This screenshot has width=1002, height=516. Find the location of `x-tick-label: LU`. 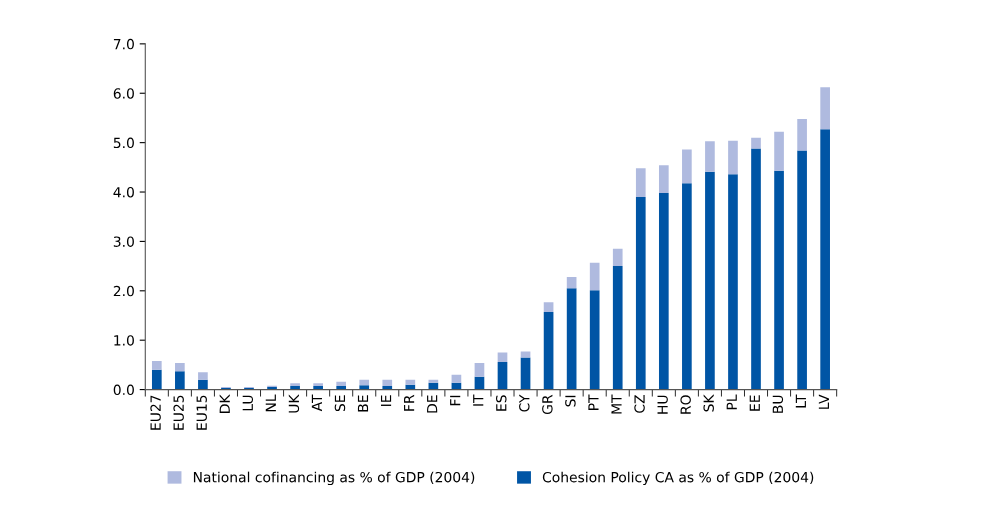

x-tick-label: LU is located at coordinates (248, 403).